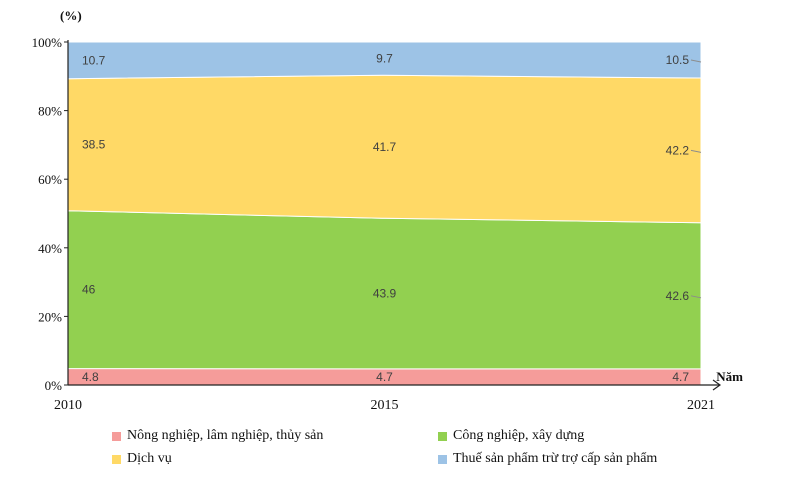 The image size is (791, 477). Describe the element at coordinates (94, 60) in the screenshot. I see `data-label: 10.7` at that location.